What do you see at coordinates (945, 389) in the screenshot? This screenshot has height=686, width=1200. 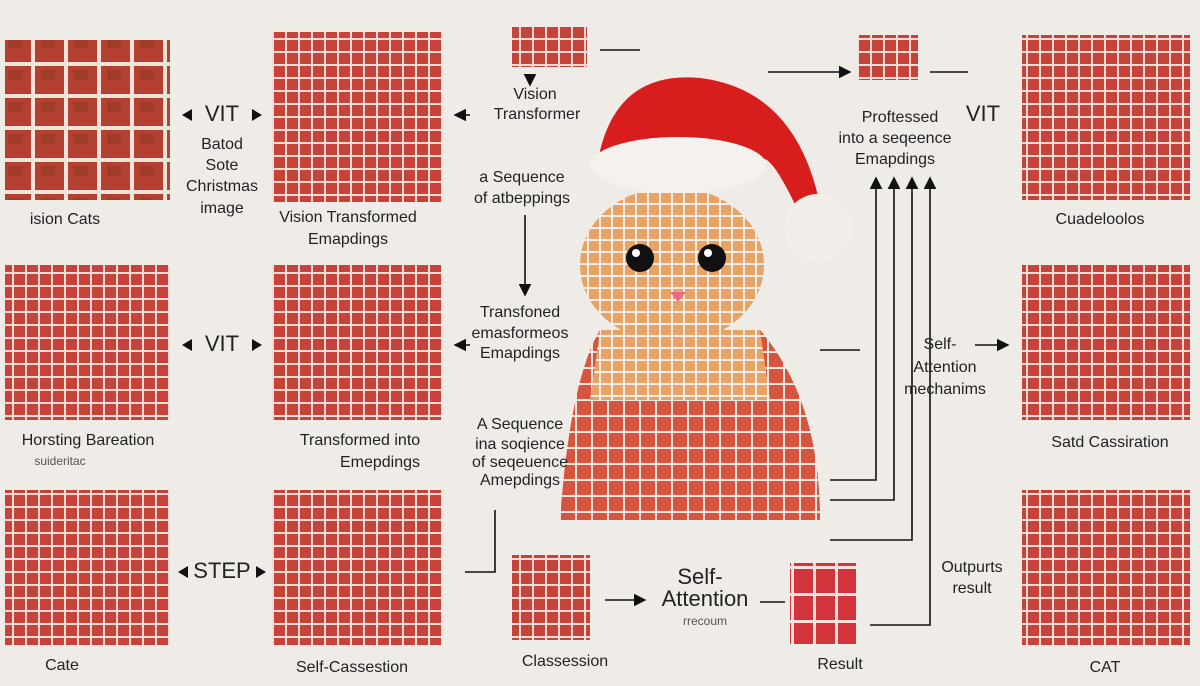 I see `label: mechanims` at bounding box center [945, 389].